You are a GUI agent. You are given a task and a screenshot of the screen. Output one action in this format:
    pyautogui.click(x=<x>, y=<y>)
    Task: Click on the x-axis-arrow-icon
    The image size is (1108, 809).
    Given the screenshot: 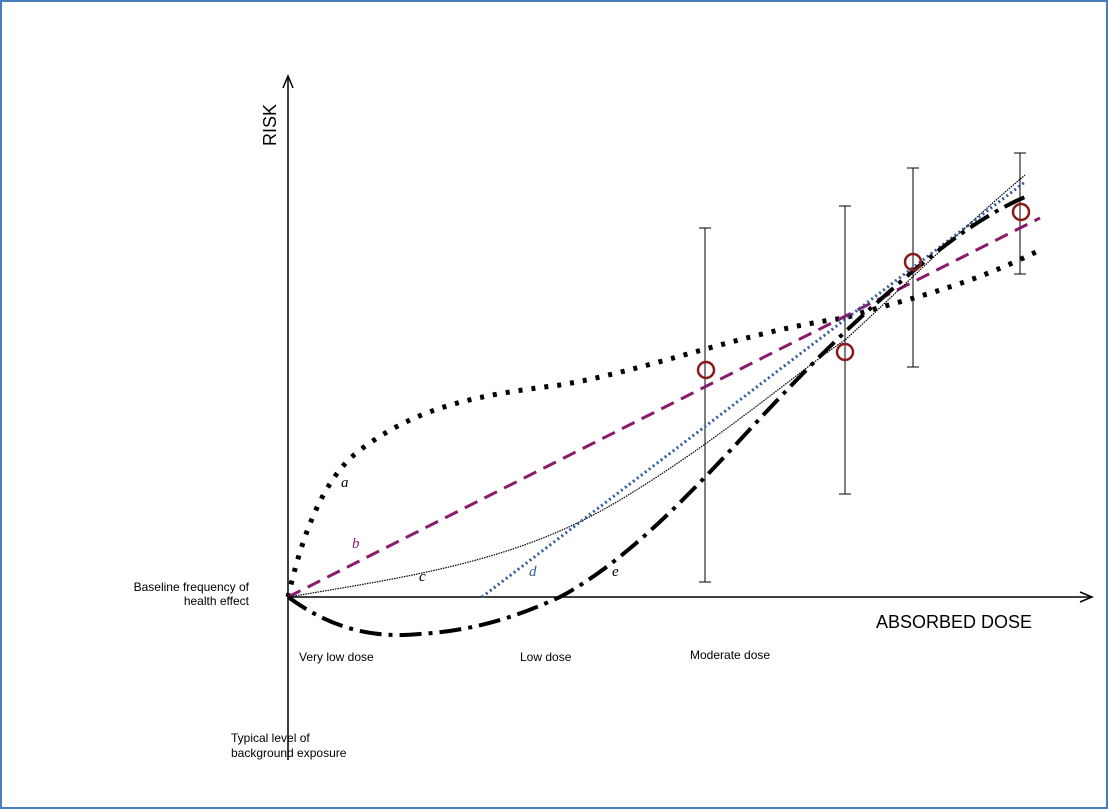 What is the action you would take?
    pyautogui.click(x=1086, y=597)
    